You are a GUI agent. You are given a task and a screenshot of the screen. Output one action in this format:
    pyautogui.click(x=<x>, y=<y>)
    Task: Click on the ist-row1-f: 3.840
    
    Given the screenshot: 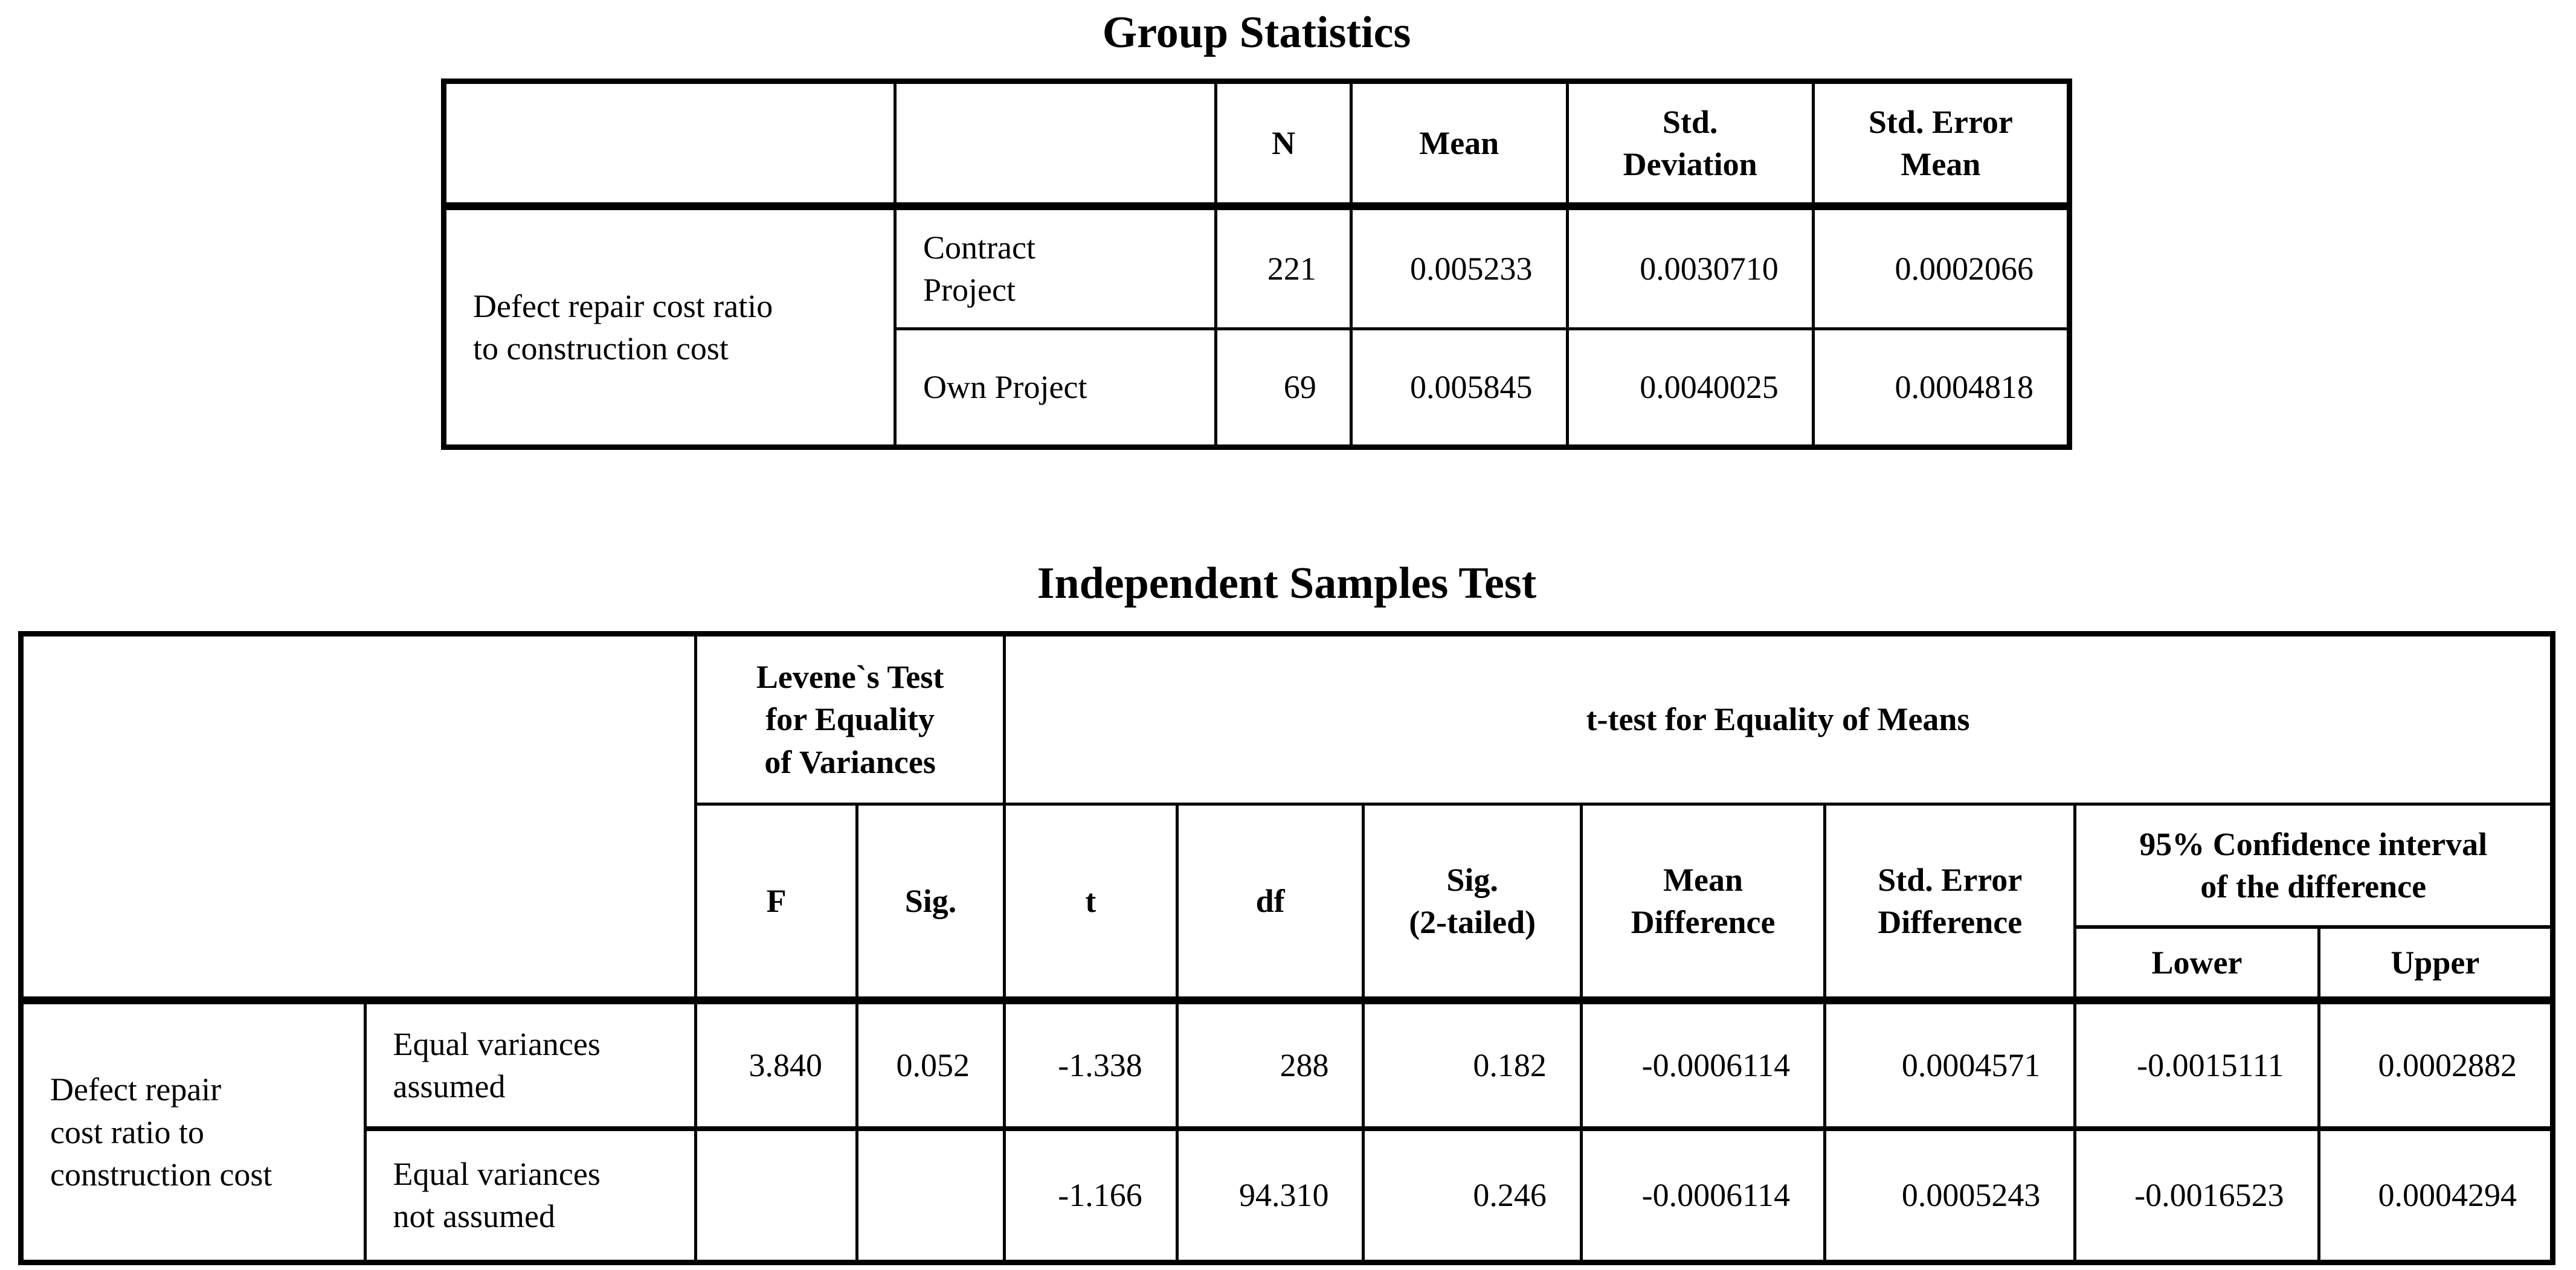 What is the action you would take?
    pyautogui.click(x=778, y=1067)
    